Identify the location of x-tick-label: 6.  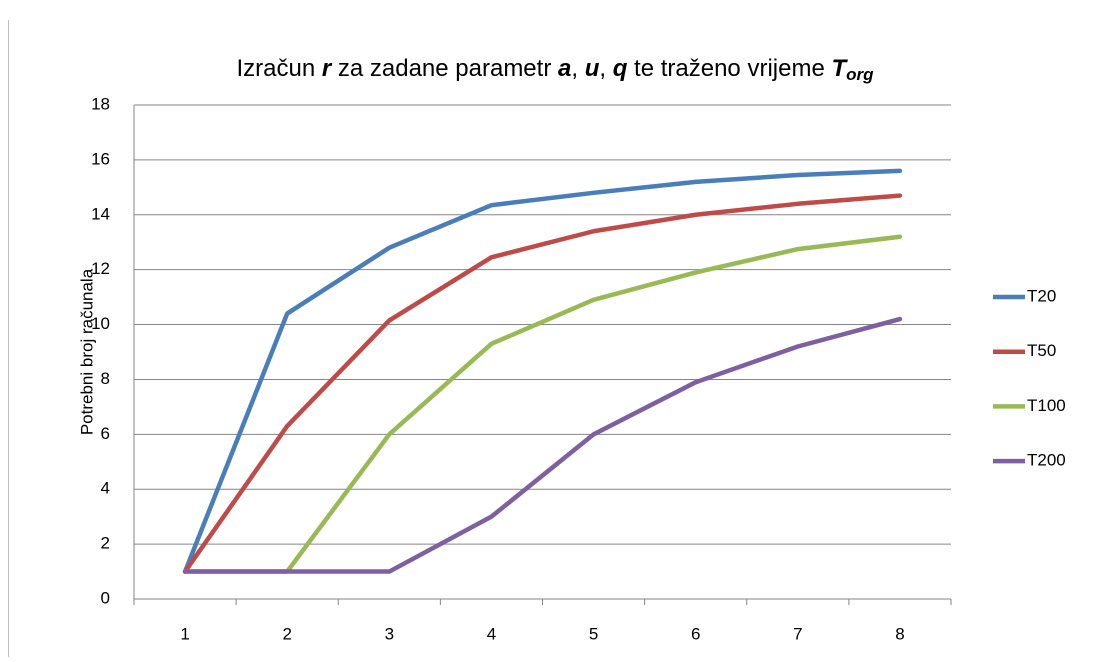
(695, 633).